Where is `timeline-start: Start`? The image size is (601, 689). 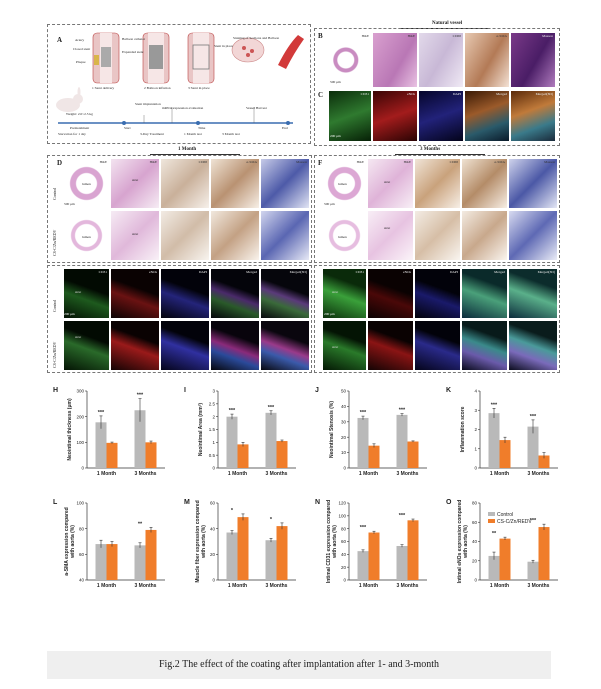 timeline-start: Start is located at coordinates (127, 128).